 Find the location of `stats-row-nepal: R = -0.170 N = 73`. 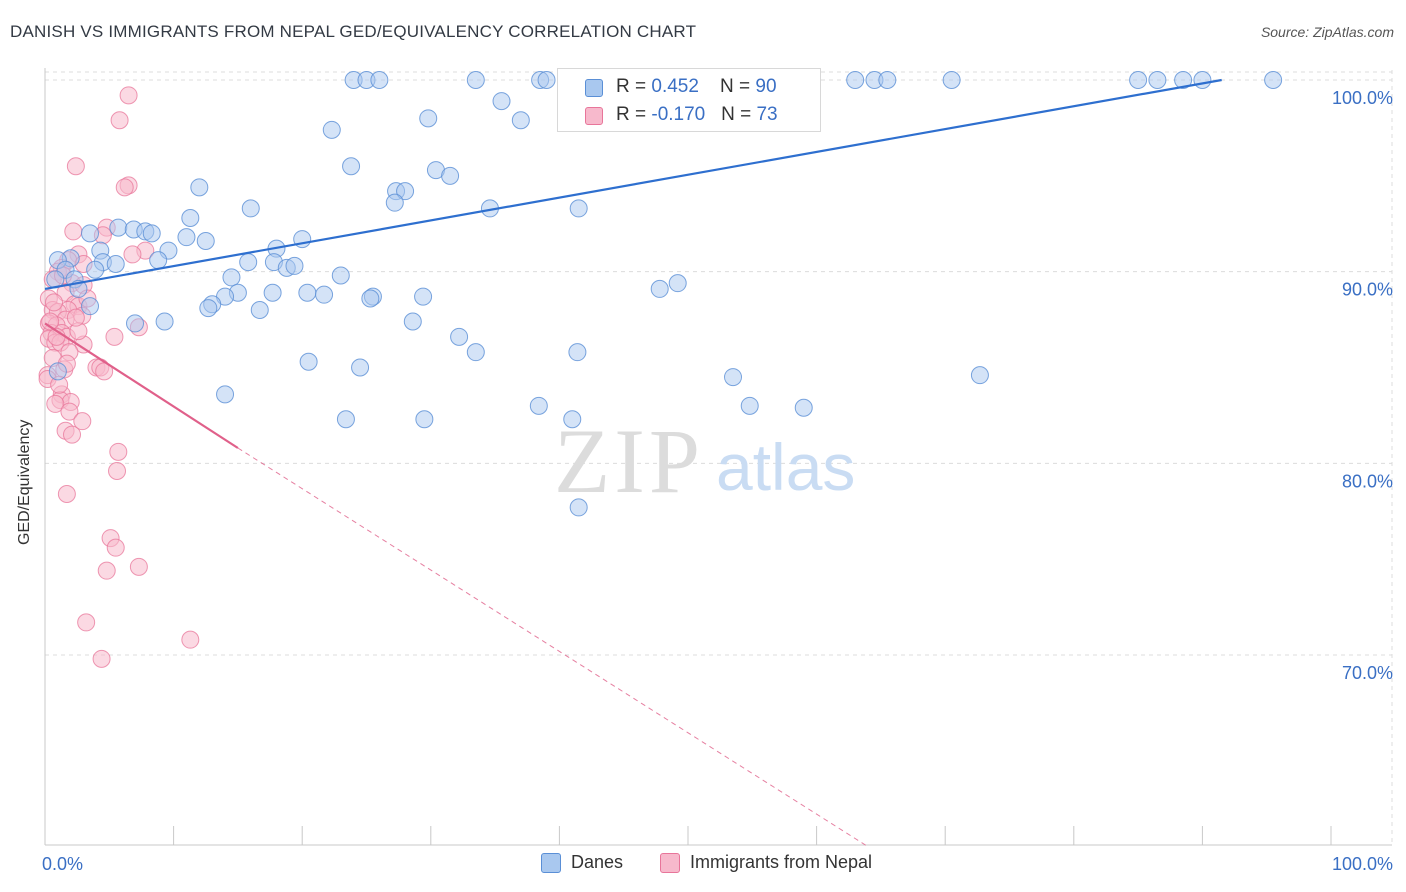

stats-row-nepal: R = -0.170 N = 73 is located at coordinates (689, 115).